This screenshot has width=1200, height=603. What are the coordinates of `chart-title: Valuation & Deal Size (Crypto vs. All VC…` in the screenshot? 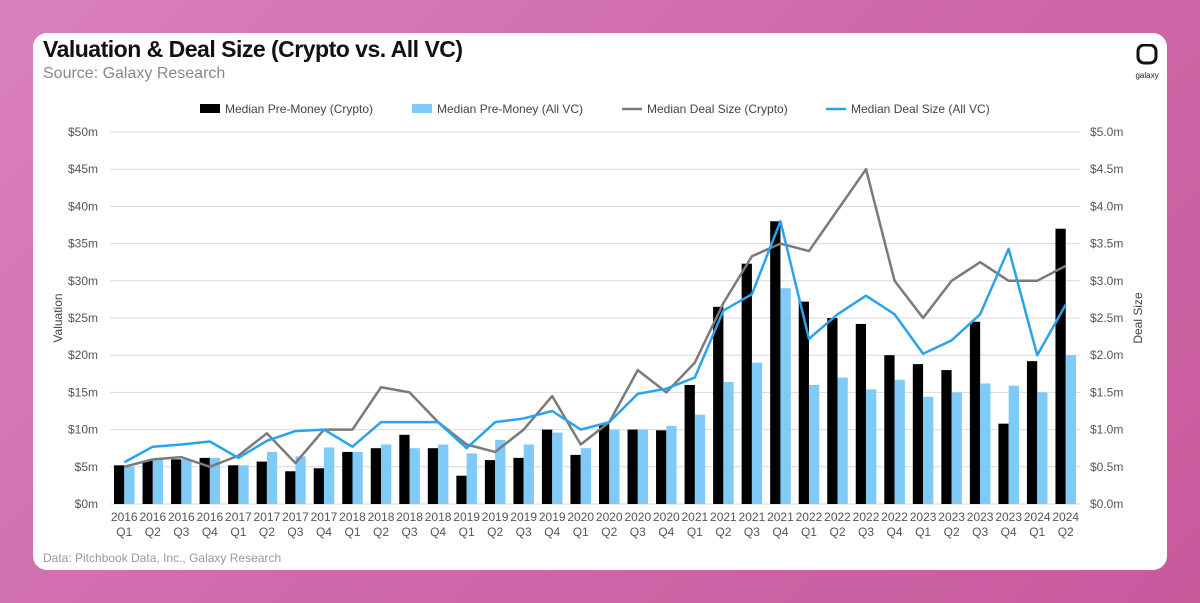 It's located at (253, 49).